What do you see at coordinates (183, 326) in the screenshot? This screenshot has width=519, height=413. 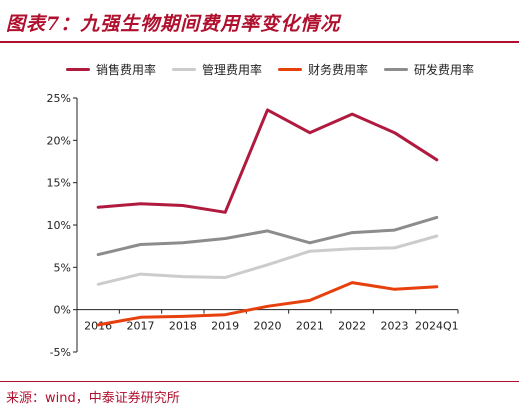 I see `x-tick-label: 2018` at bounding box center [183, 326].